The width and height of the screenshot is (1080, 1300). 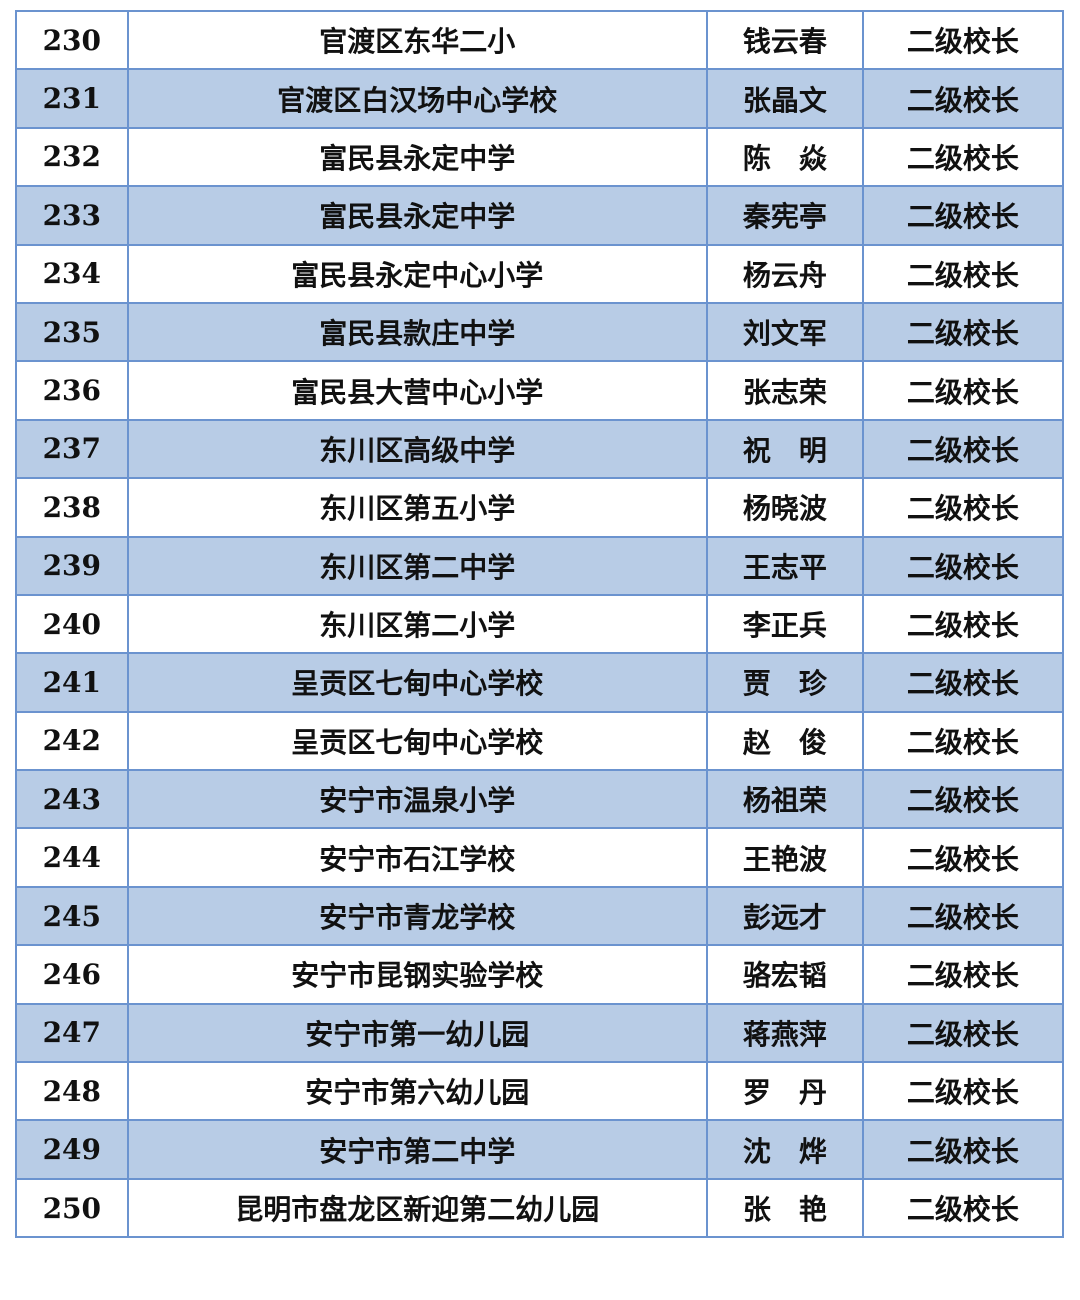 I want to click on person-name: 祝 明, so click(x=784, y=449).